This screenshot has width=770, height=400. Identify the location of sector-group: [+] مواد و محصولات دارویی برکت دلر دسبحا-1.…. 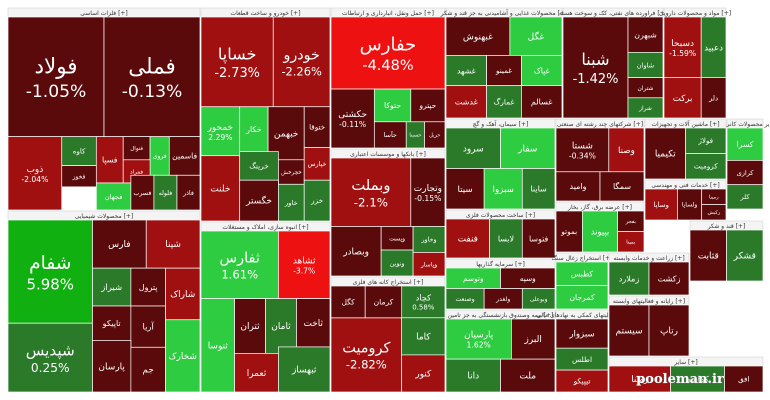
(695, 63).